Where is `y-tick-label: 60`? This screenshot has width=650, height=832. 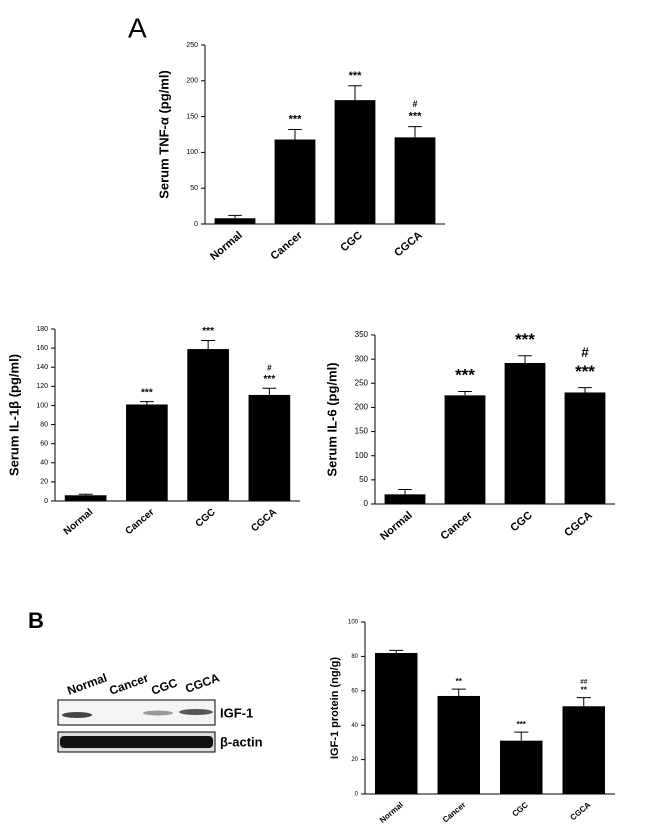
y-tick-label: 60 is located at coordinates (354, 691).